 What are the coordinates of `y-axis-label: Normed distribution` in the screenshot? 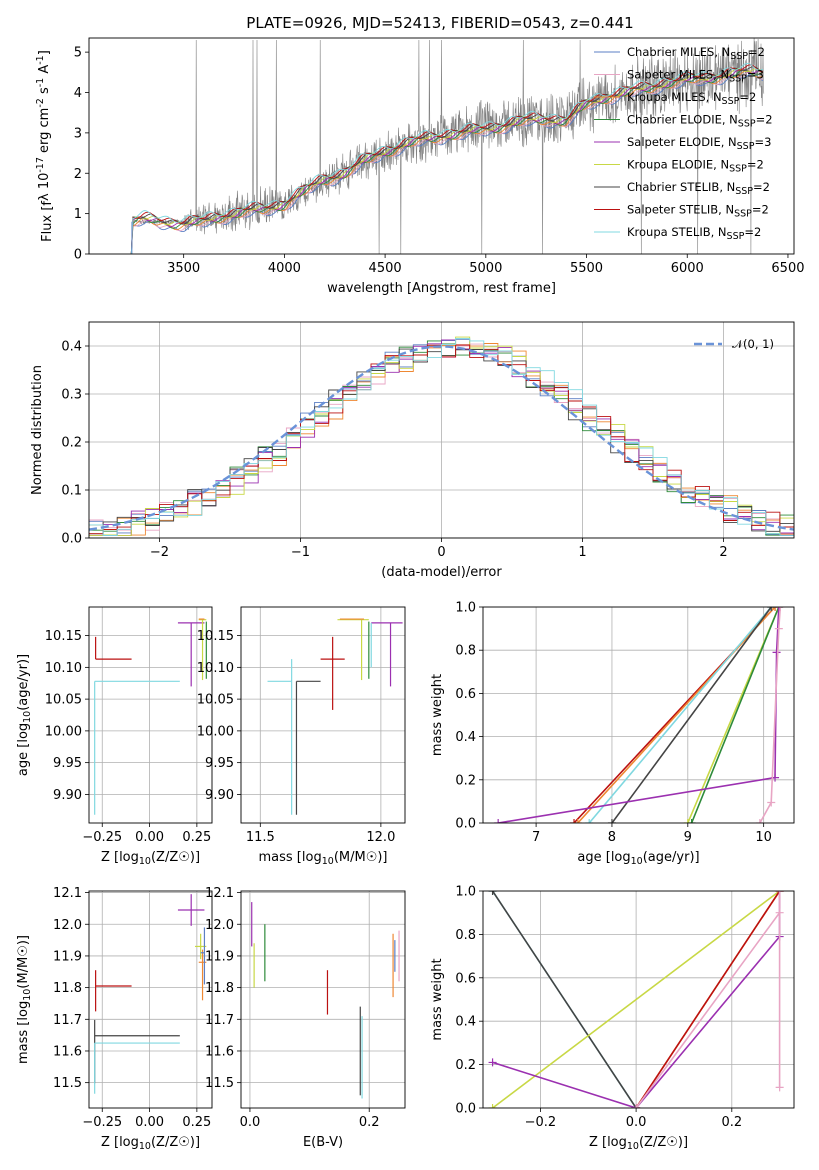 It's located at (37, 430).